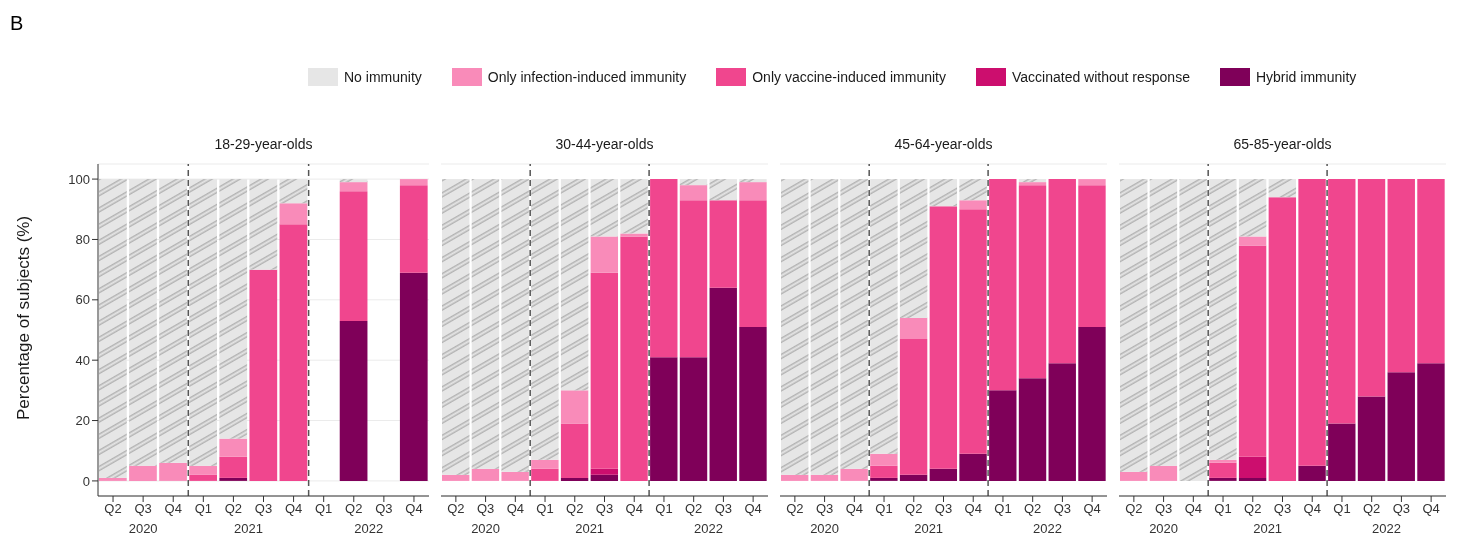 The width and height of the screenshot is (1460, 542). I want to click on legend-label: Vaccinated without response, so click(1100, 77).